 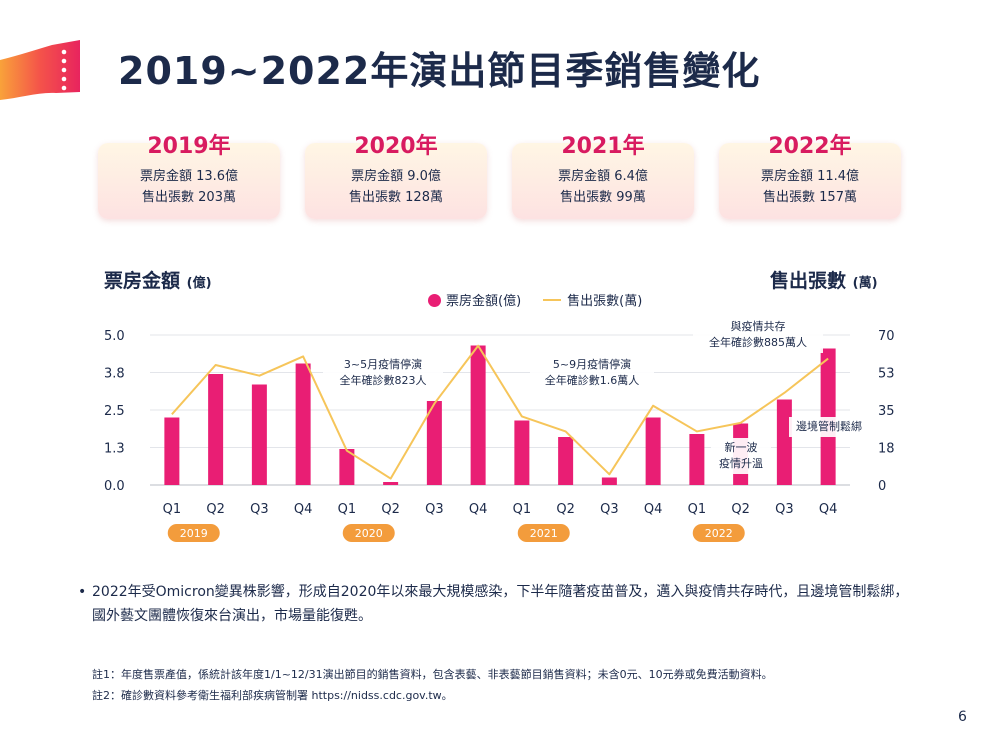 I want to click on summary-card-2021: 票房金額 6.4億 售出張數 99萬, so click(x=603, y=181).